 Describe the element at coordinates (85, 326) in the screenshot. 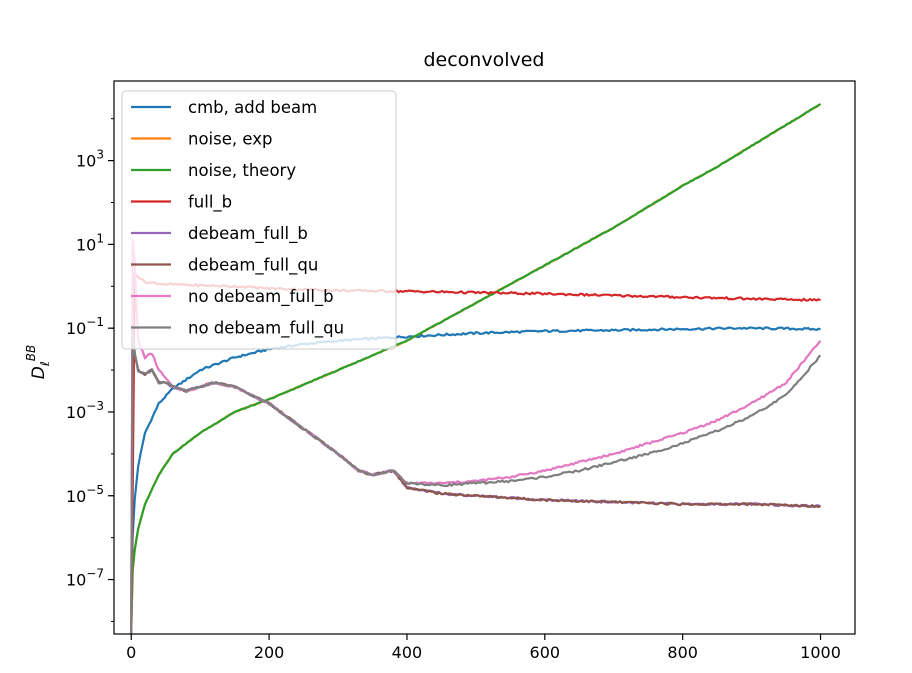

I see `y-tick-label-3: 10⁻¹` at that location.